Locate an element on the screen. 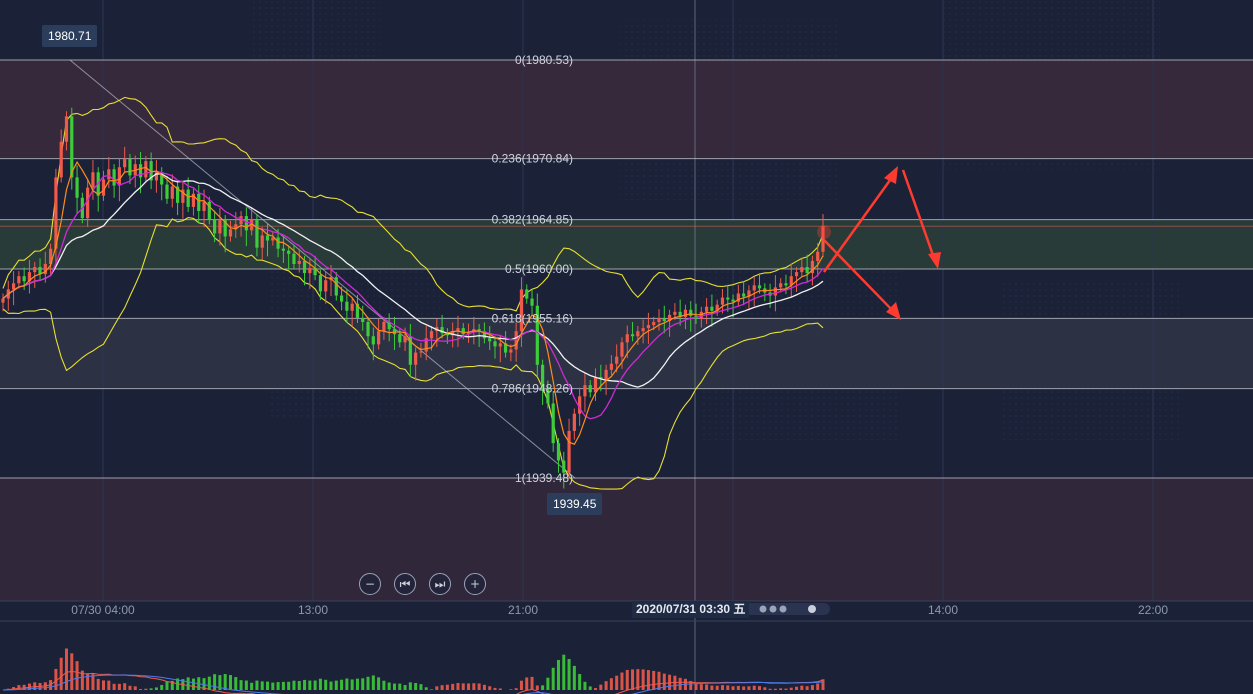  cursor-time-label: 2020/07/31 03:30 五 is located at coordinates (691, 609).